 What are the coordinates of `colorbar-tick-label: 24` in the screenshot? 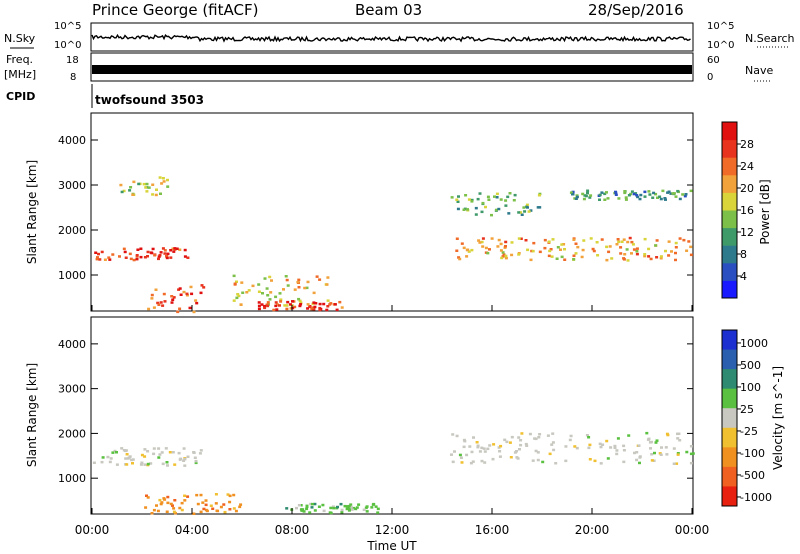 It's located at (747, 166).